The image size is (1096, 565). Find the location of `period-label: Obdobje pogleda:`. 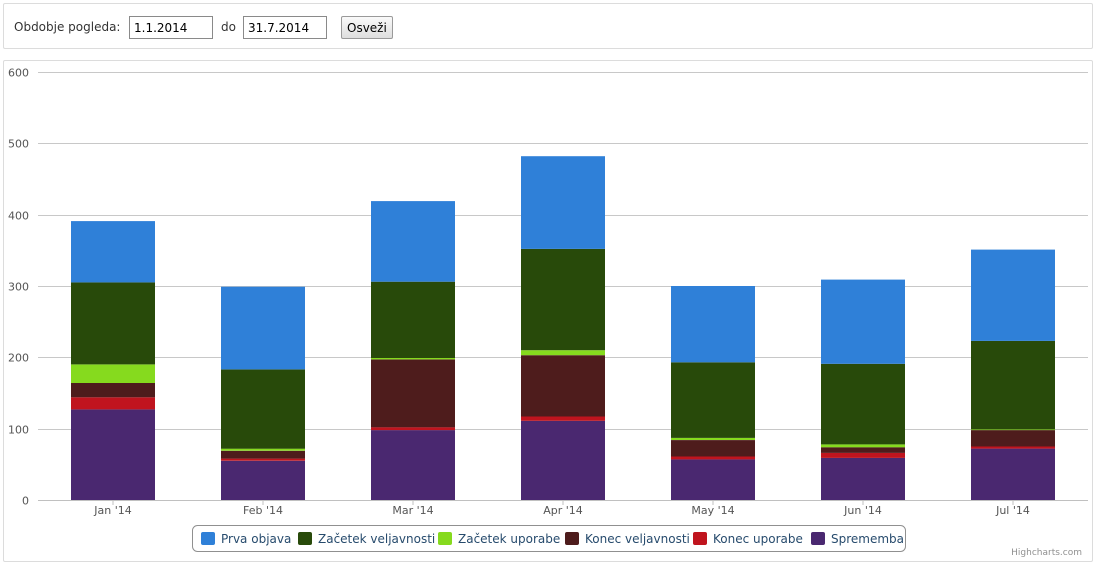

period-label: Obdobje pogleda: is located at coordinates (67, 27).